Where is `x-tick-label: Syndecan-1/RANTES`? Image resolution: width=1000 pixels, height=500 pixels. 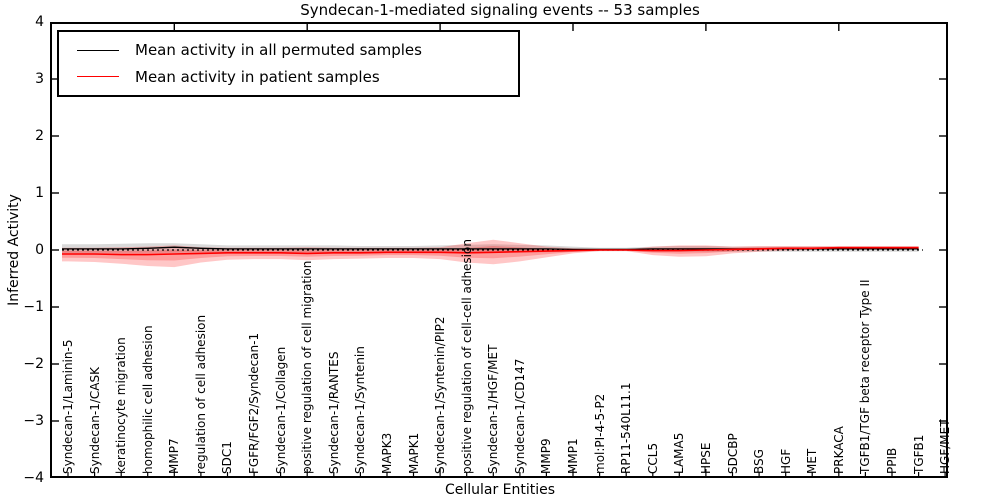
x-tick-label: Syndecan-1/RANTES is located at coordinates (333, 412).